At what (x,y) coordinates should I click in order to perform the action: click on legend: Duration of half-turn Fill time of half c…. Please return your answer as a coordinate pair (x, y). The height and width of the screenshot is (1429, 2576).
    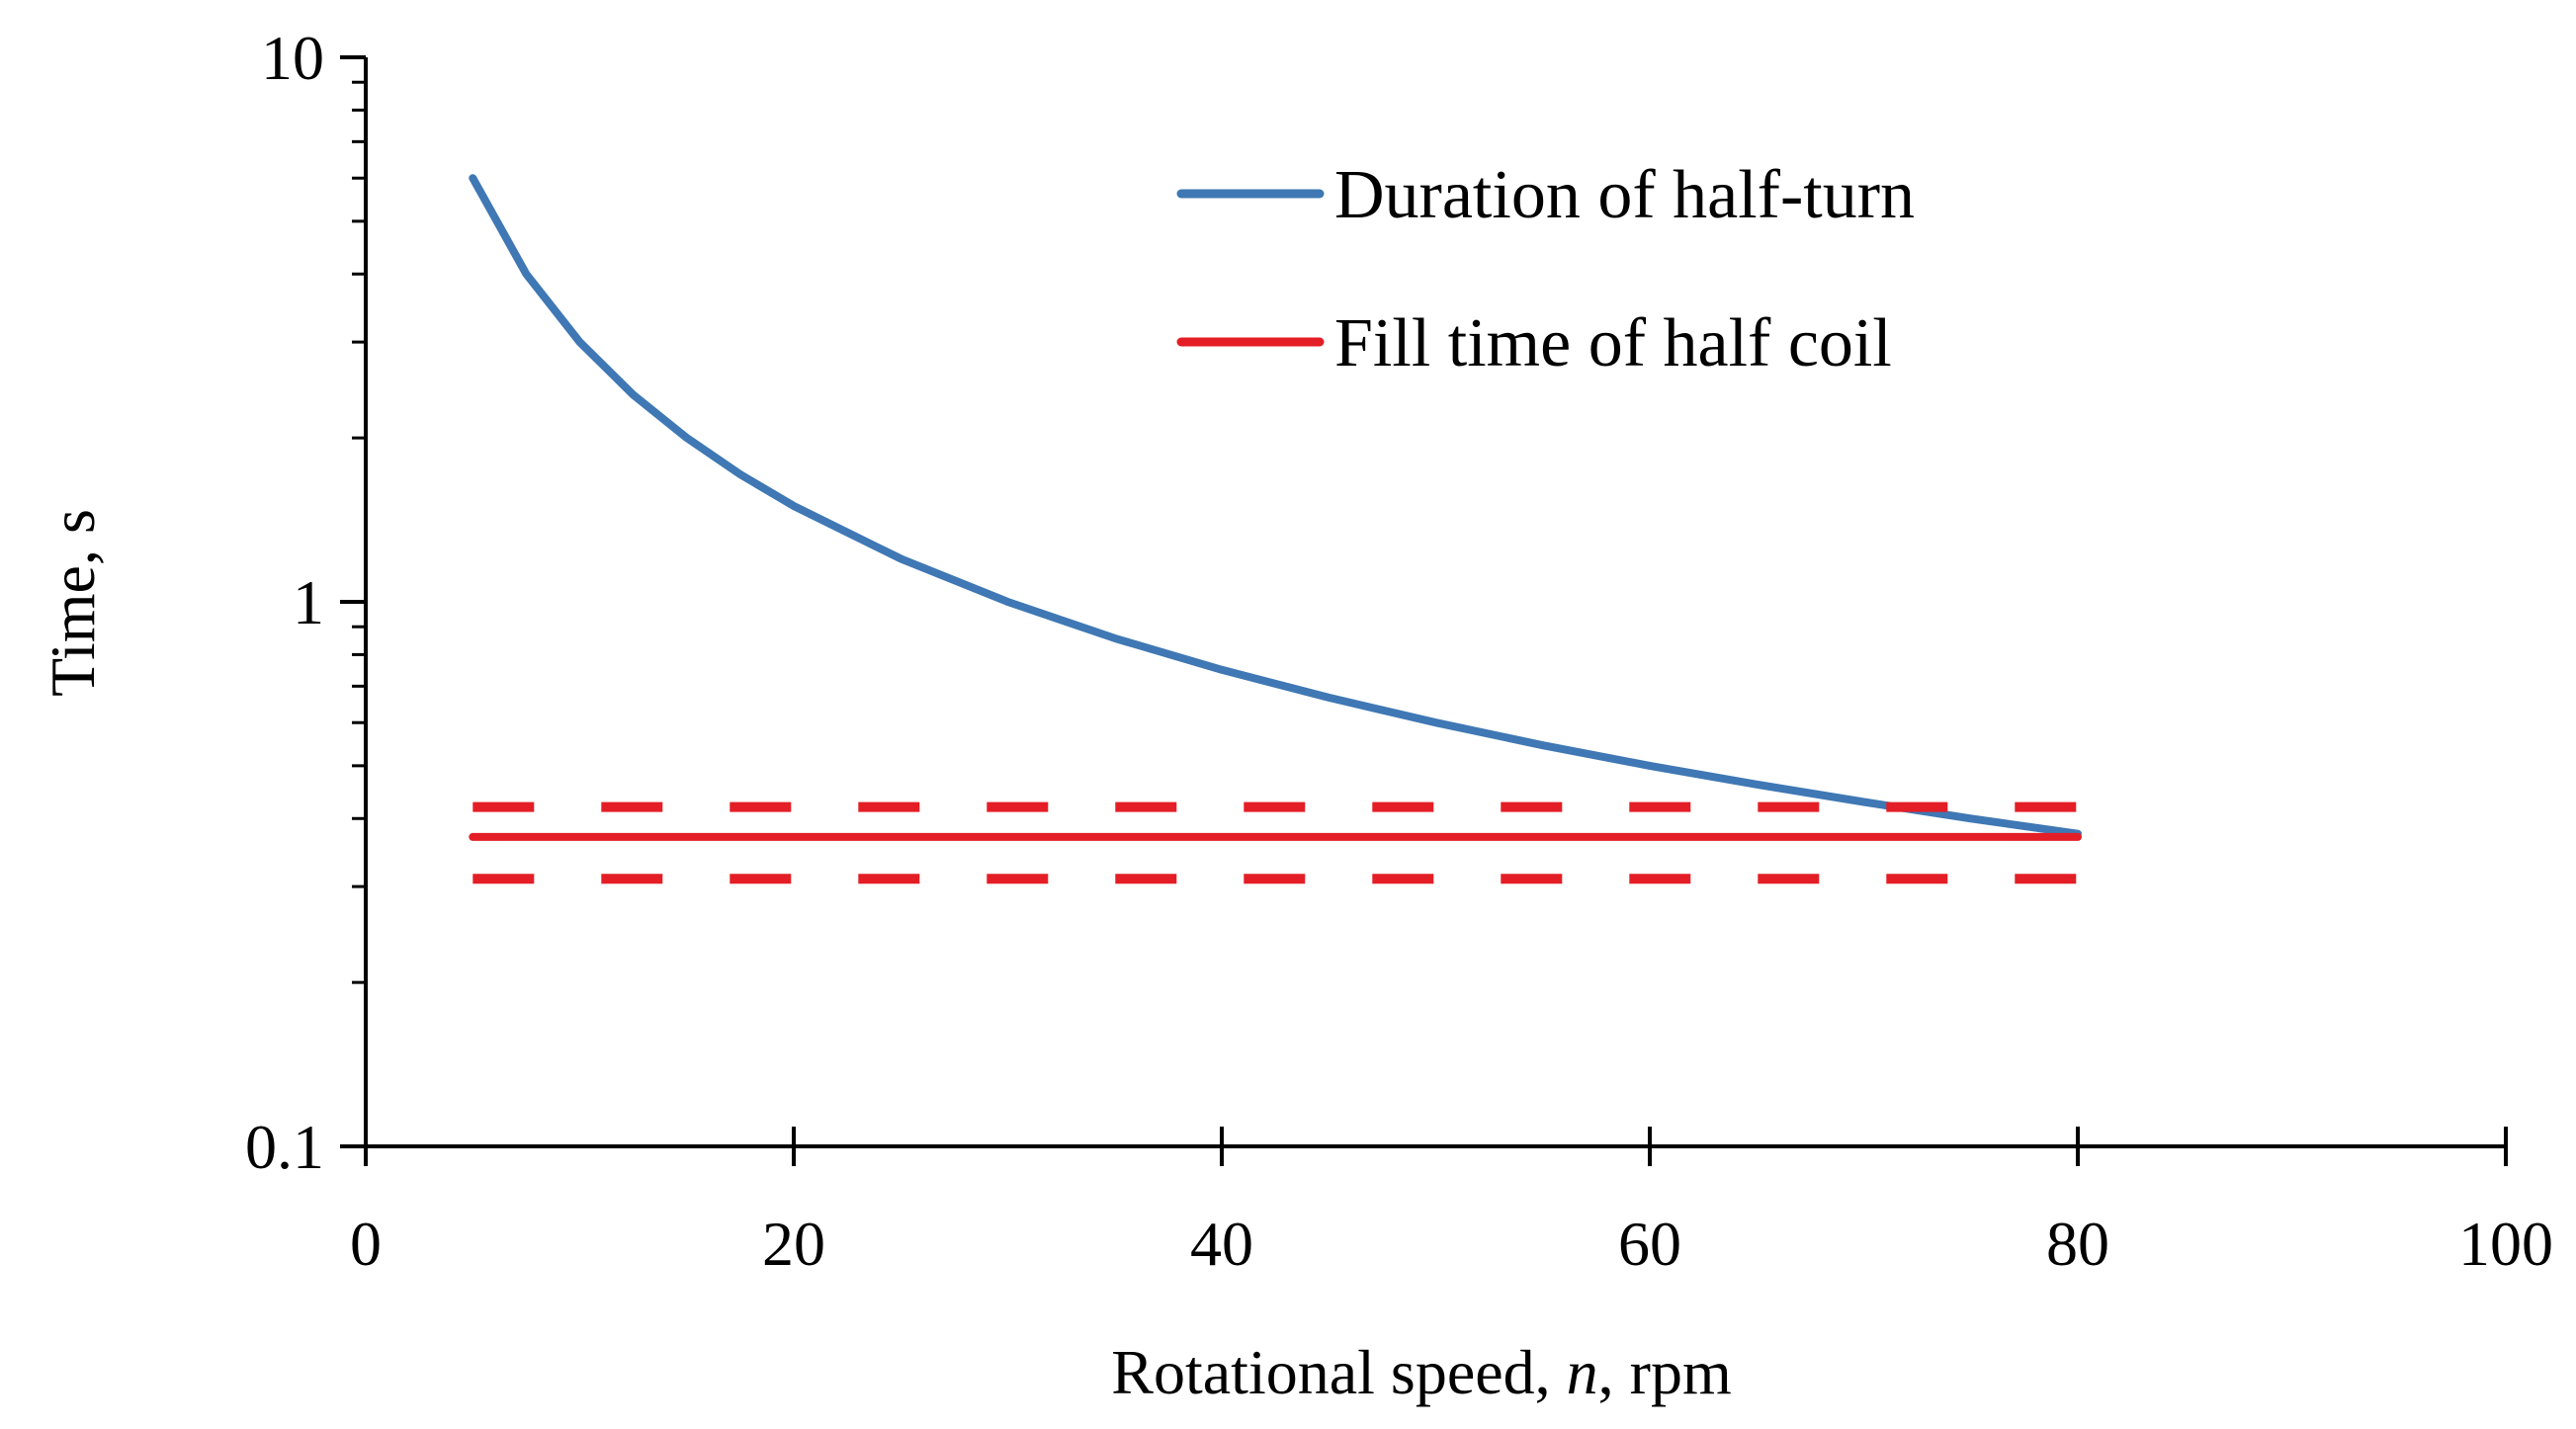
    Looking at the image, I should click on (1545, 269).